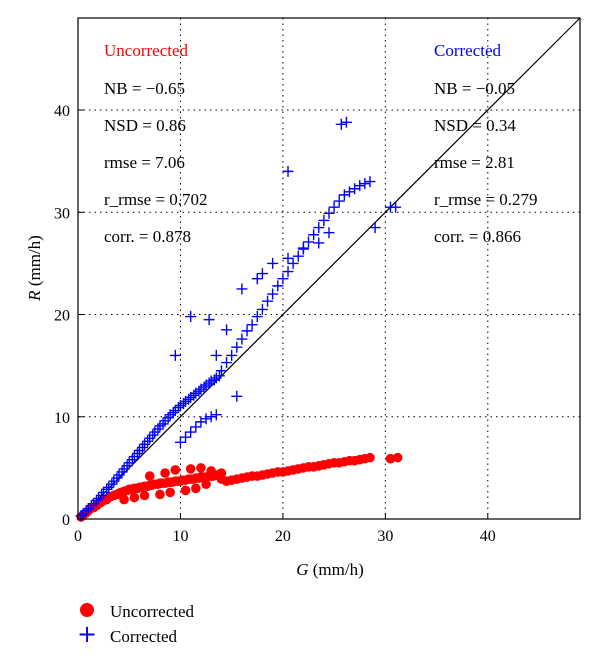  Describe the element at coordinates (62, 213) in the screenshot. I see `y-tick-label: 30` at that location.